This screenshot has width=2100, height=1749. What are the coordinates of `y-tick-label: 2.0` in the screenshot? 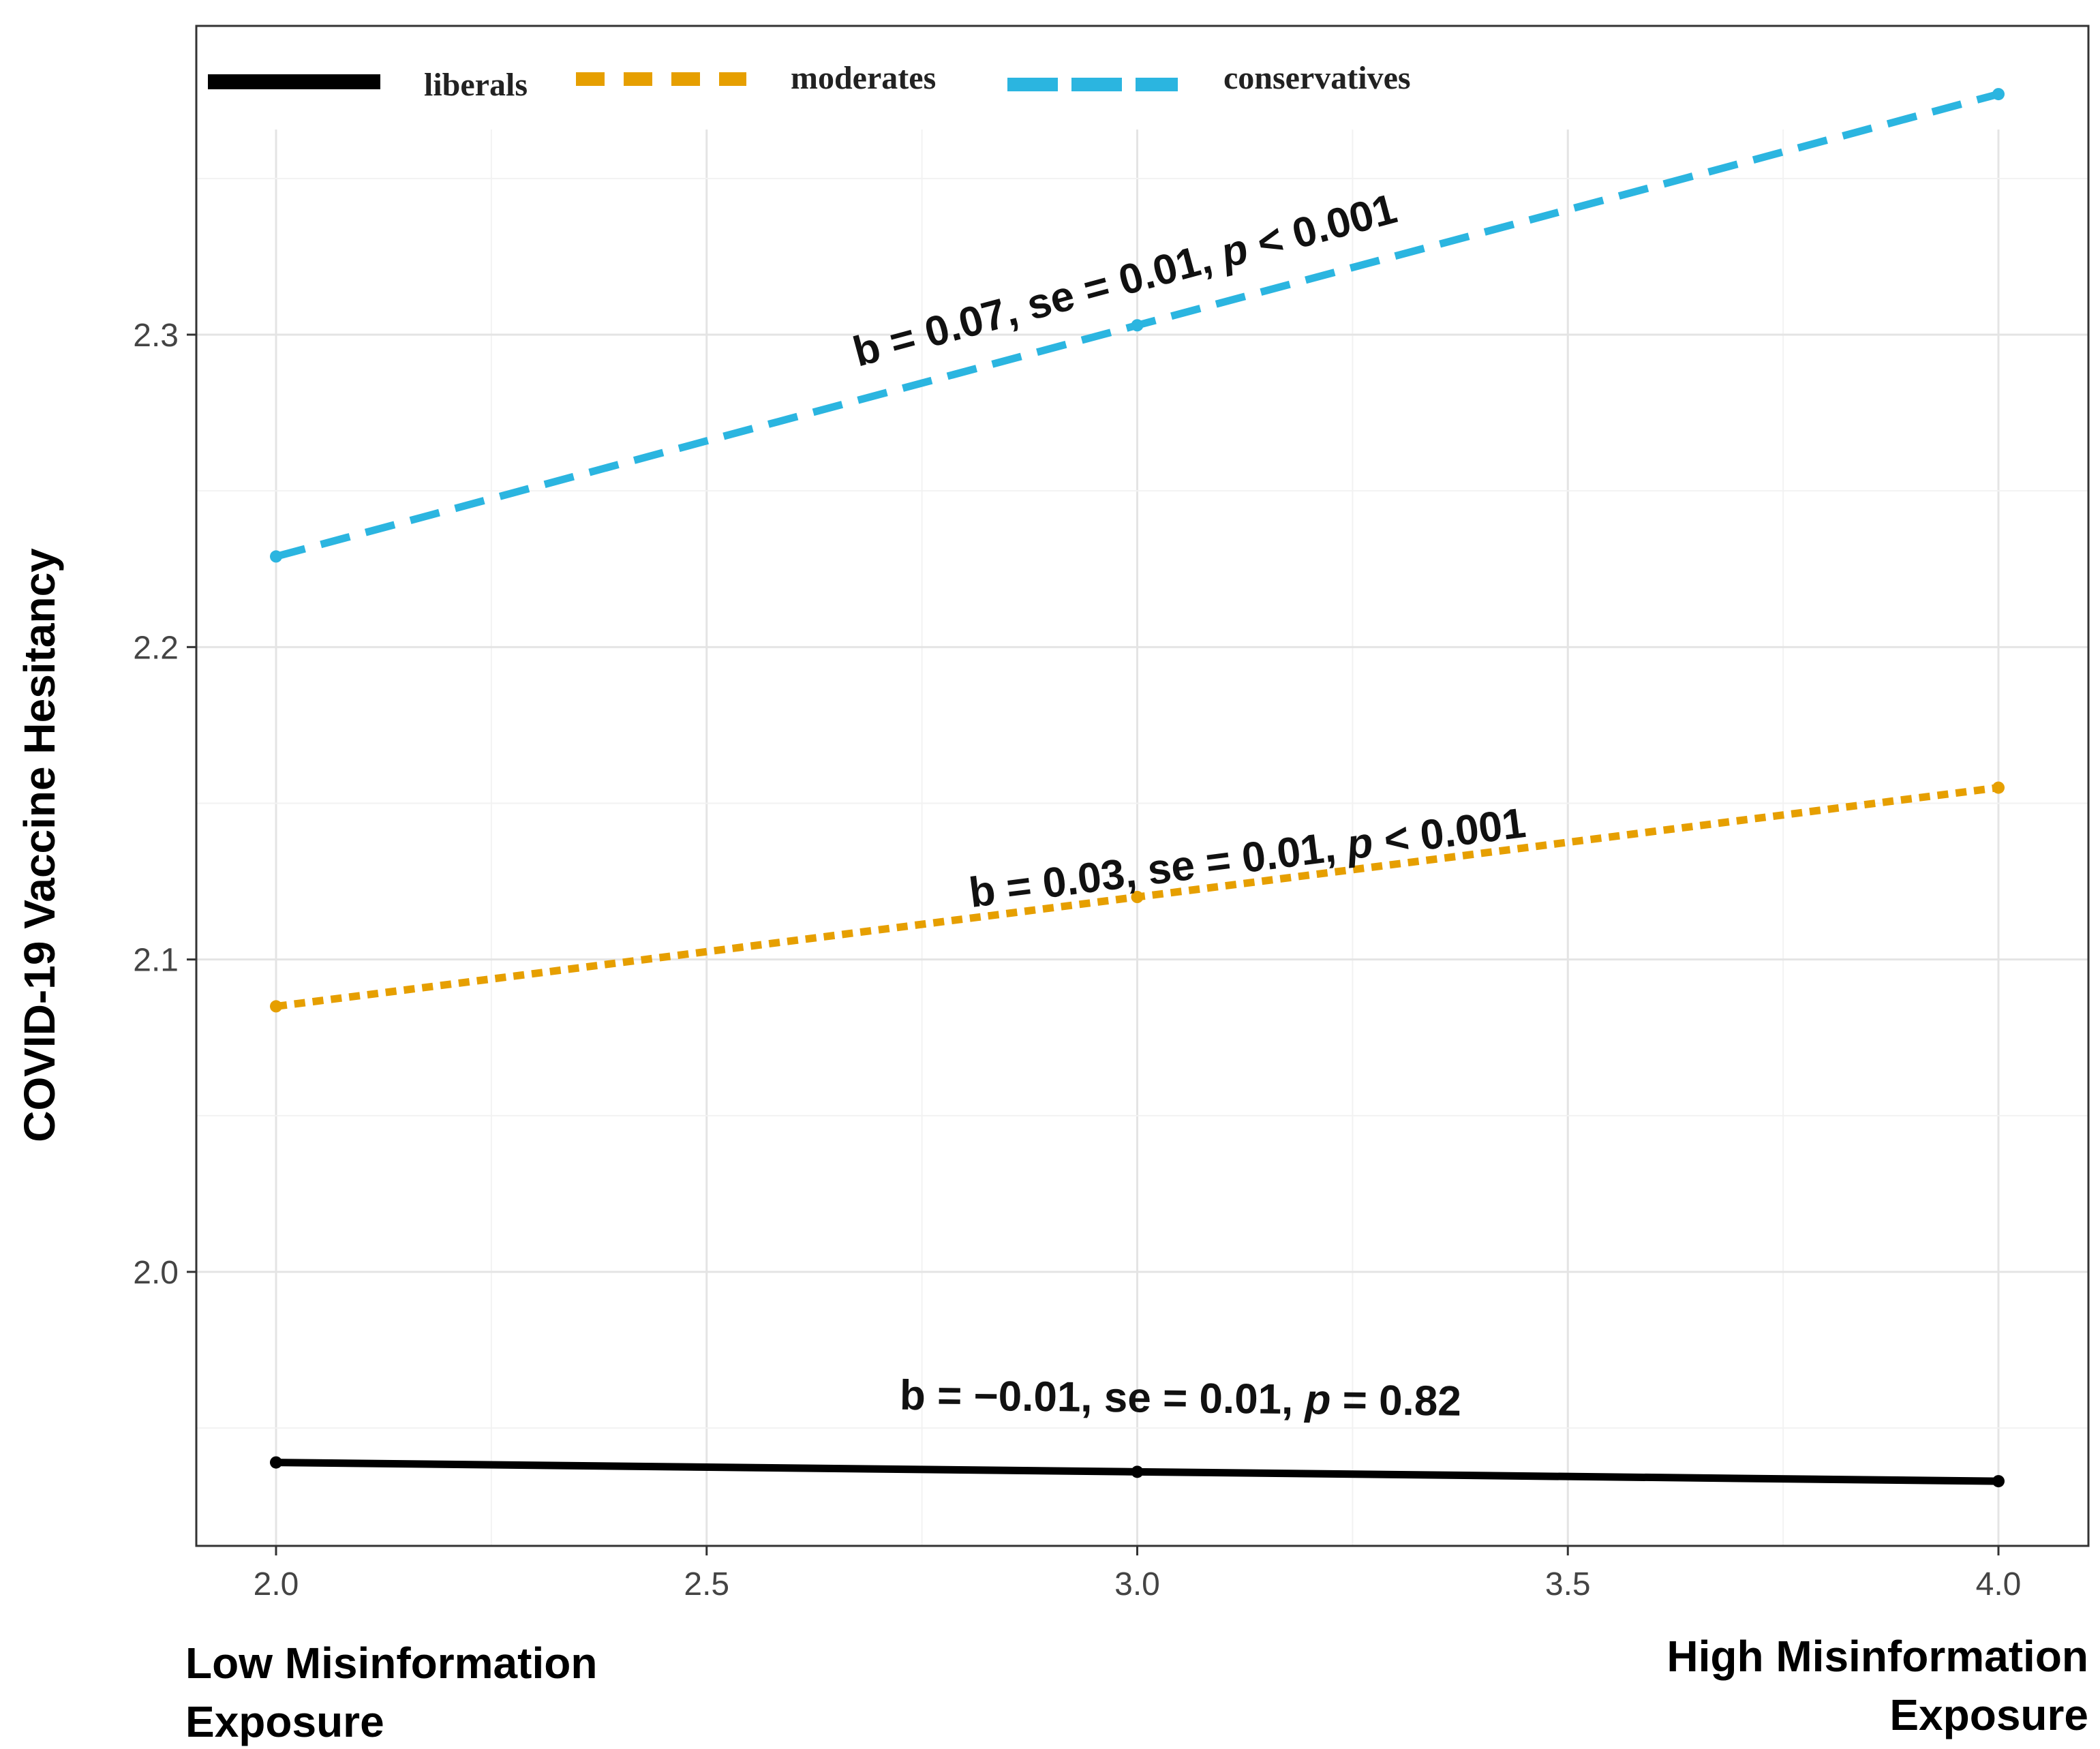 It's located at (156, 1273).